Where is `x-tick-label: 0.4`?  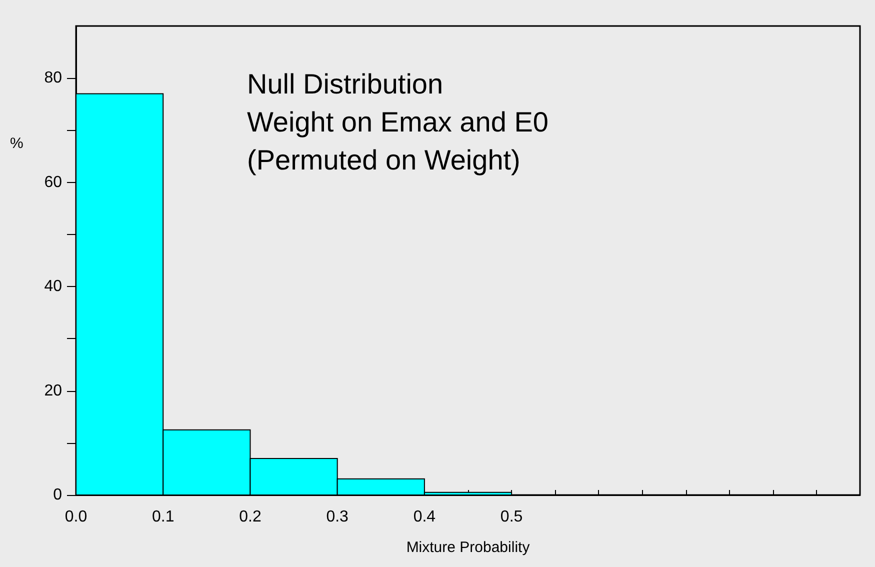
x-tick-label: 0.4 is located at coordinates (424, 517).